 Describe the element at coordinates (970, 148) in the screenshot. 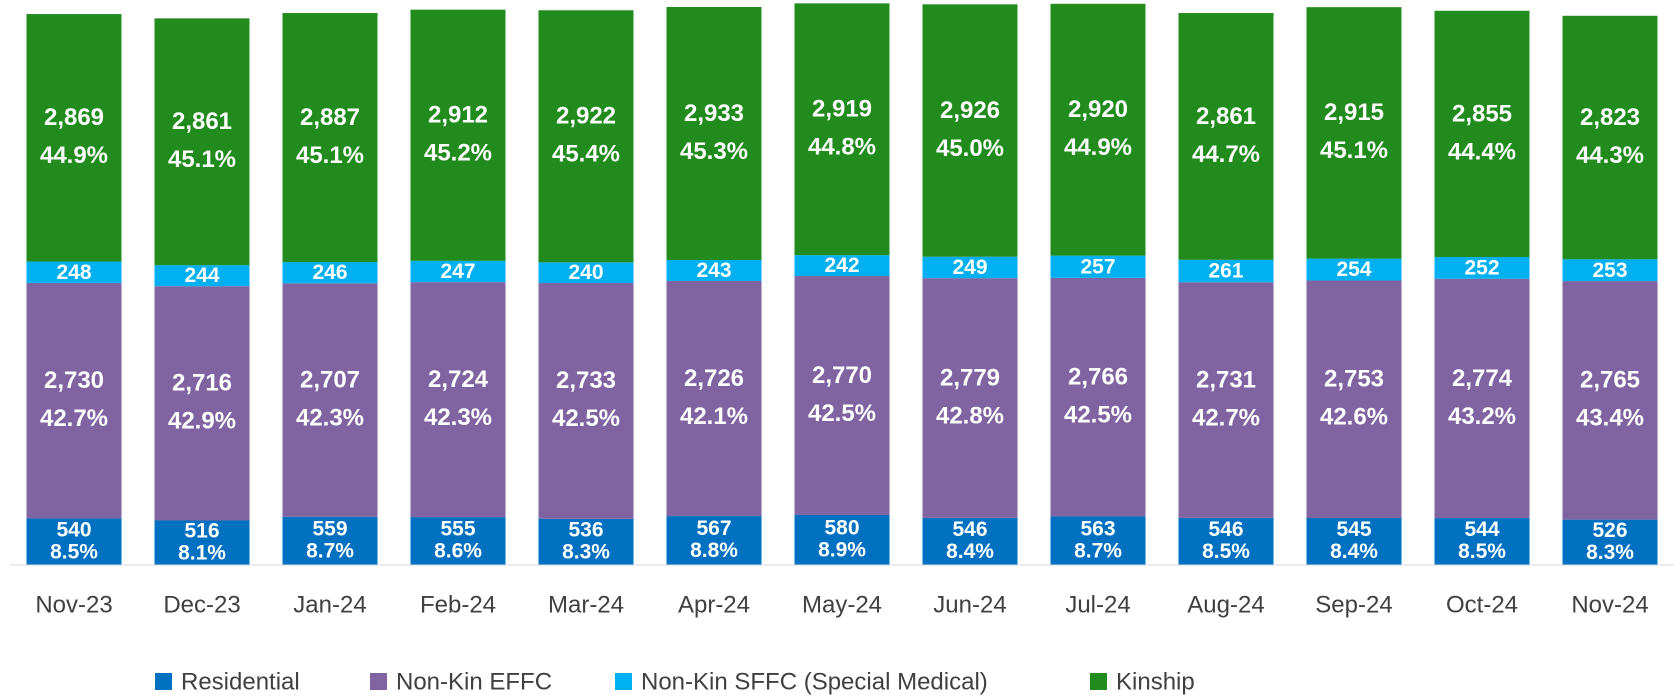

I see `percent-label: 45.0%` at that location.